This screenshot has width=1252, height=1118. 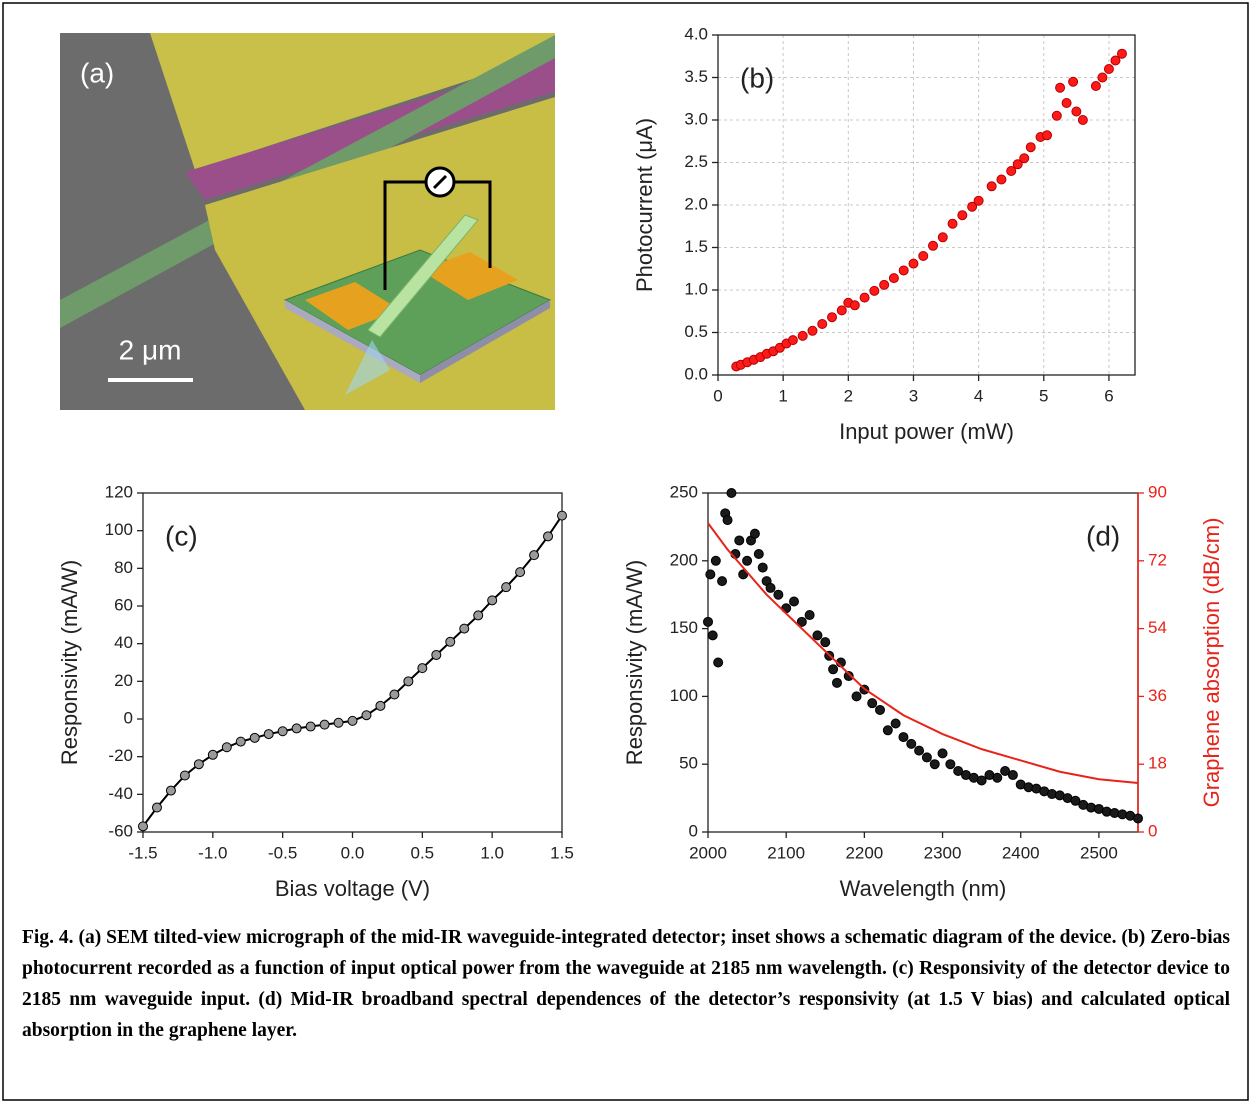 I want to click on x-axis-label: Input power (mW), so click(x=926, y=431).